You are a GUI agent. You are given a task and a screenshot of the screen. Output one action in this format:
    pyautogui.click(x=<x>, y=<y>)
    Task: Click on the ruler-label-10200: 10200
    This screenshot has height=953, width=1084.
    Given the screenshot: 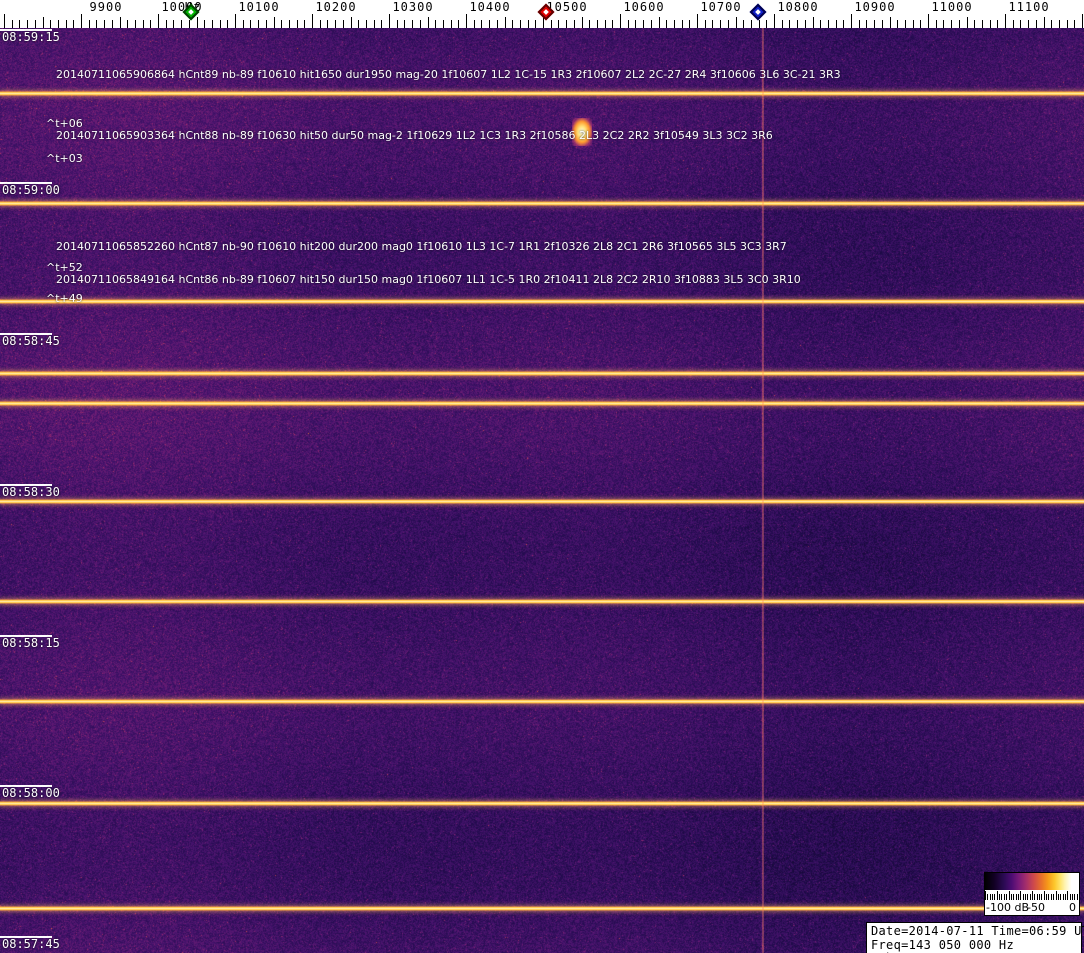 What is the action you would take?
    pyautogui.click(x=336, y=7)
    